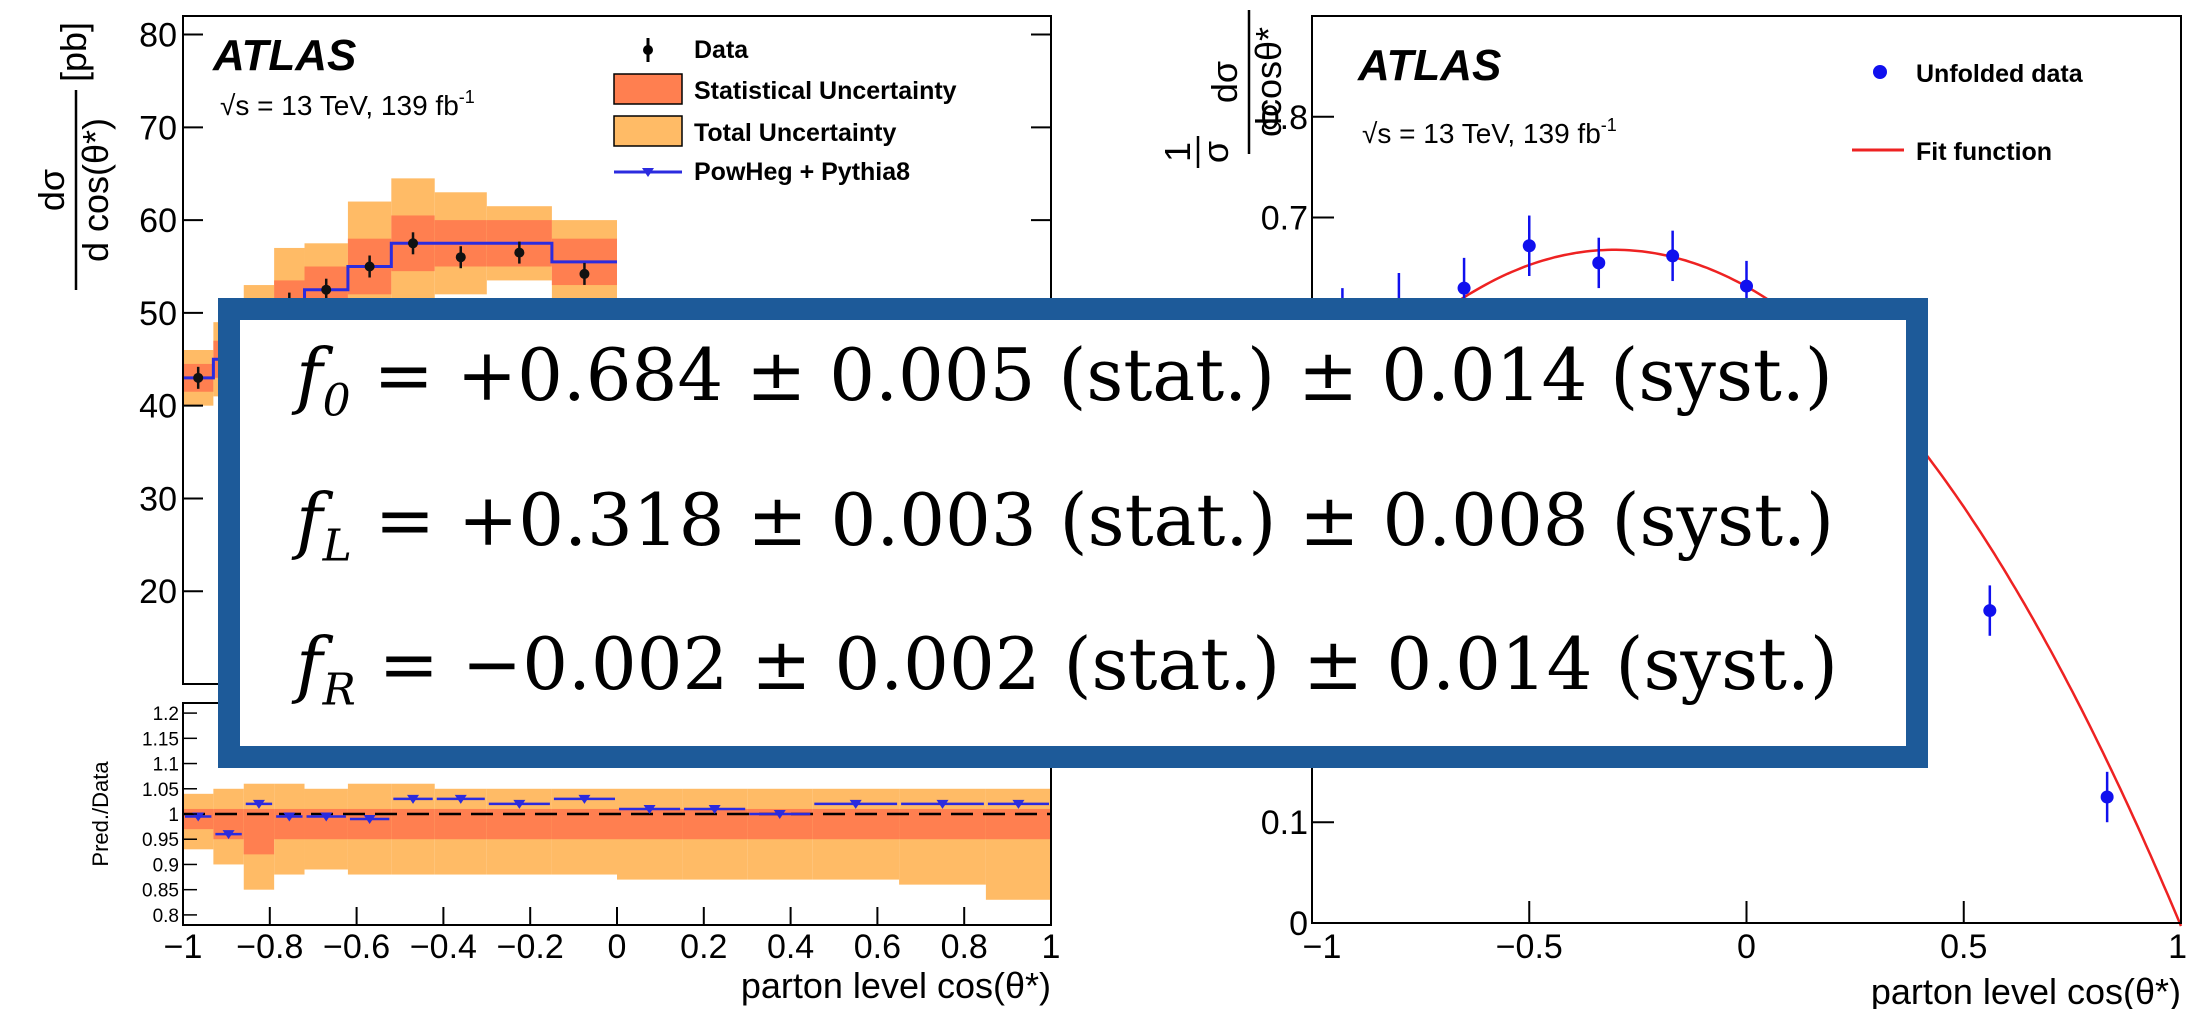 The image size is (2187, 1014). Describe the element at coordinates (160, 790) in the screenshot. I see `ratio-ytick-label: 1.05` at that location.